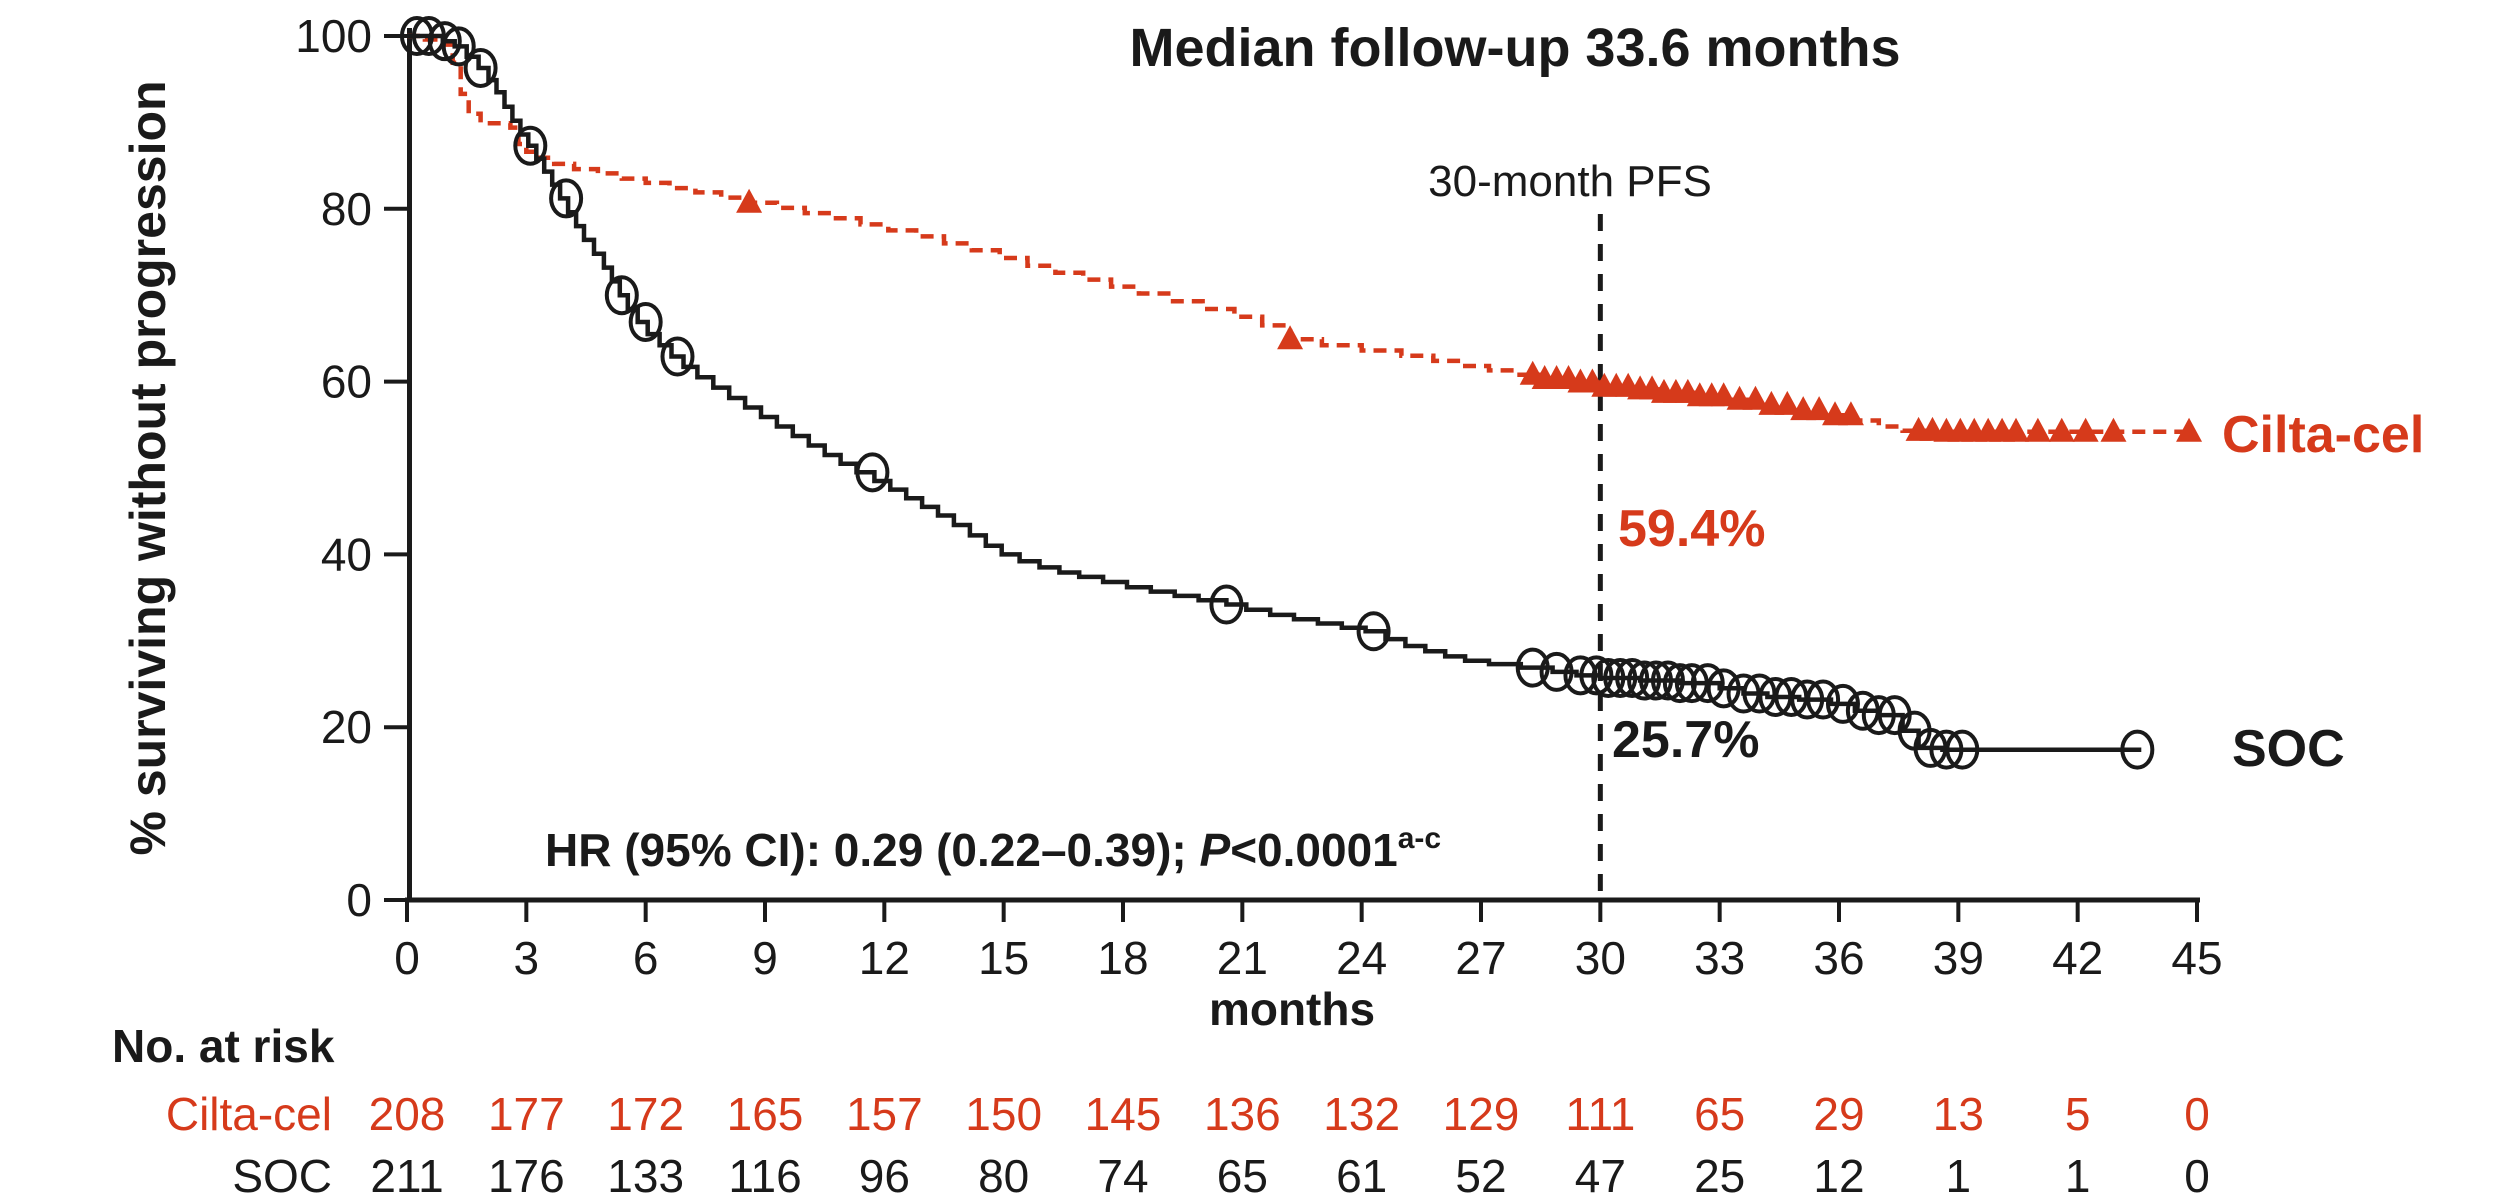 Image resolution: width=2508 pixels, height=1196 pixels. I want to click on y-tick-label: 20, so click(346, 727).